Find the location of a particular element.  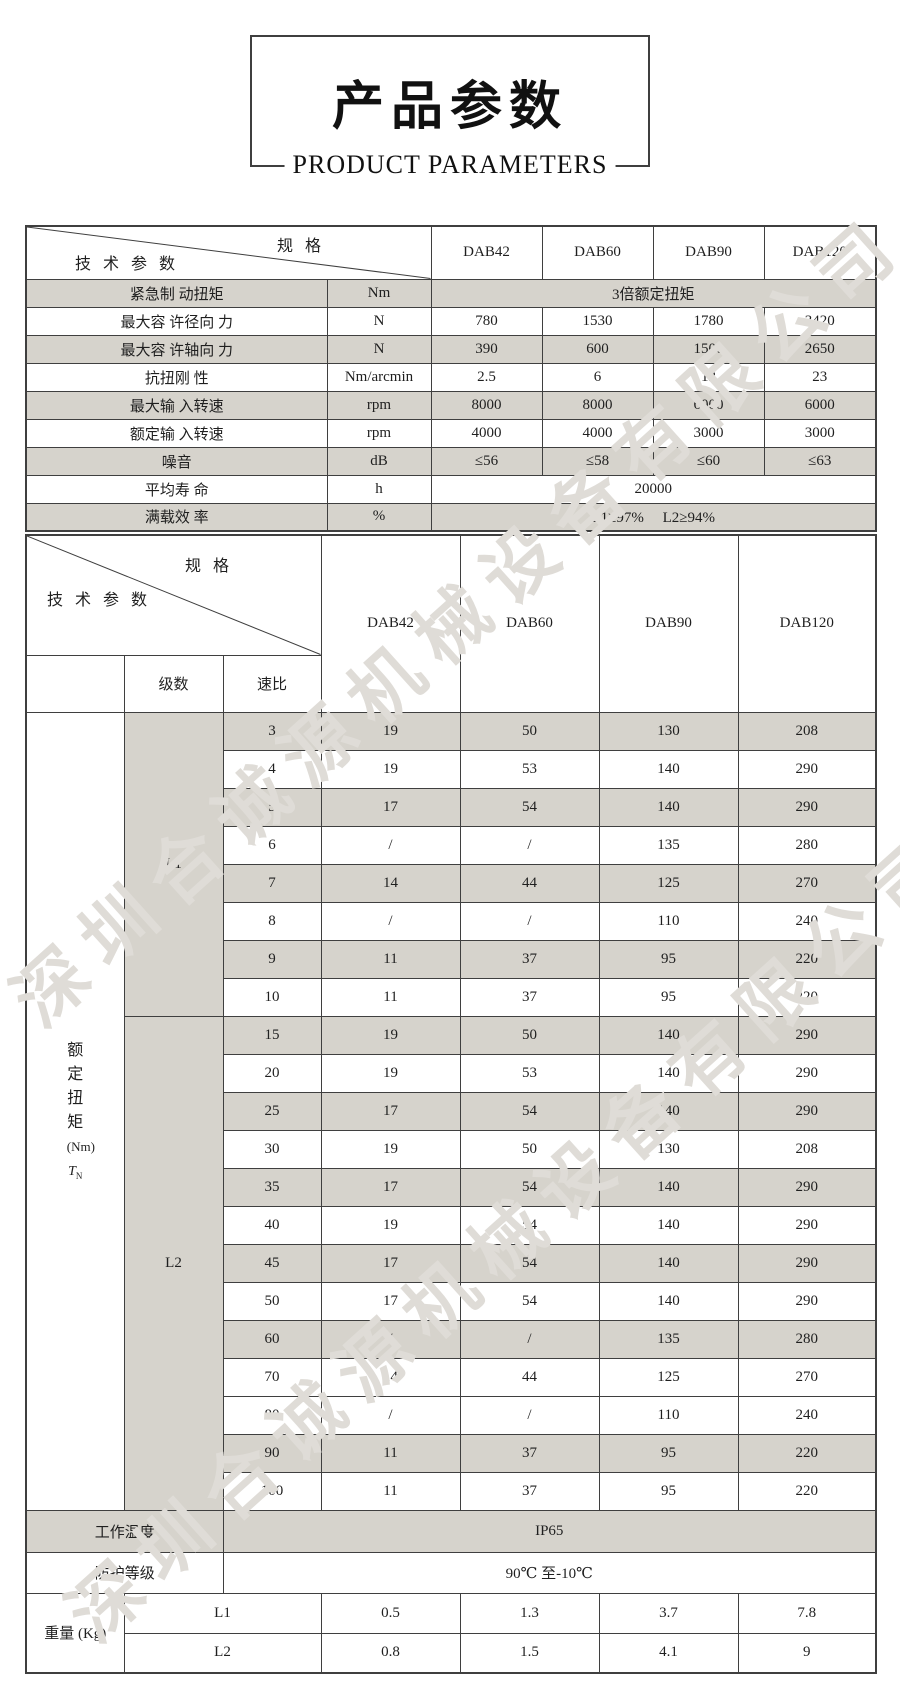

value-cell: 12 is located at coordinates (708, 377).